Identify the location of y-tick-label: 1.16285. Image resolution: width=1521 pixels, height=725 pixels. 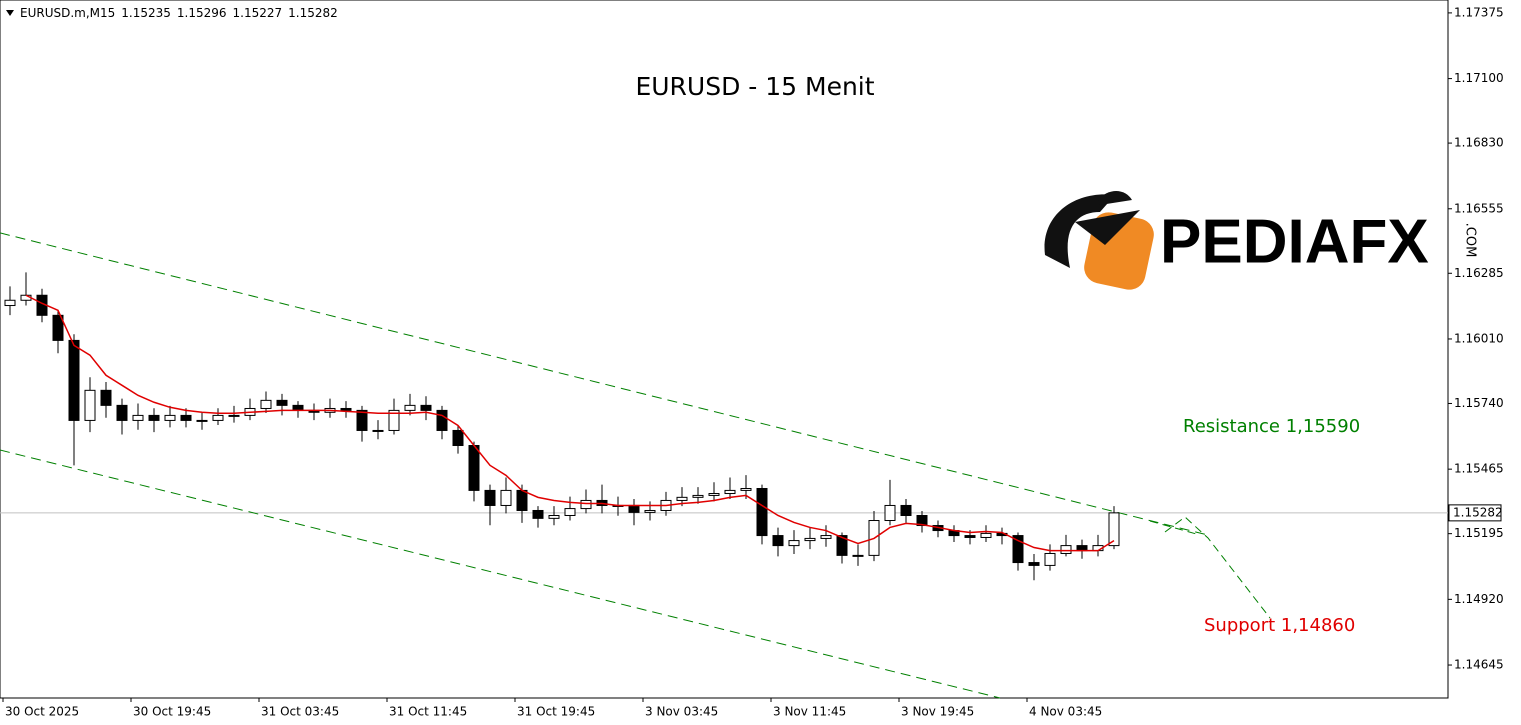
(1479, 273).